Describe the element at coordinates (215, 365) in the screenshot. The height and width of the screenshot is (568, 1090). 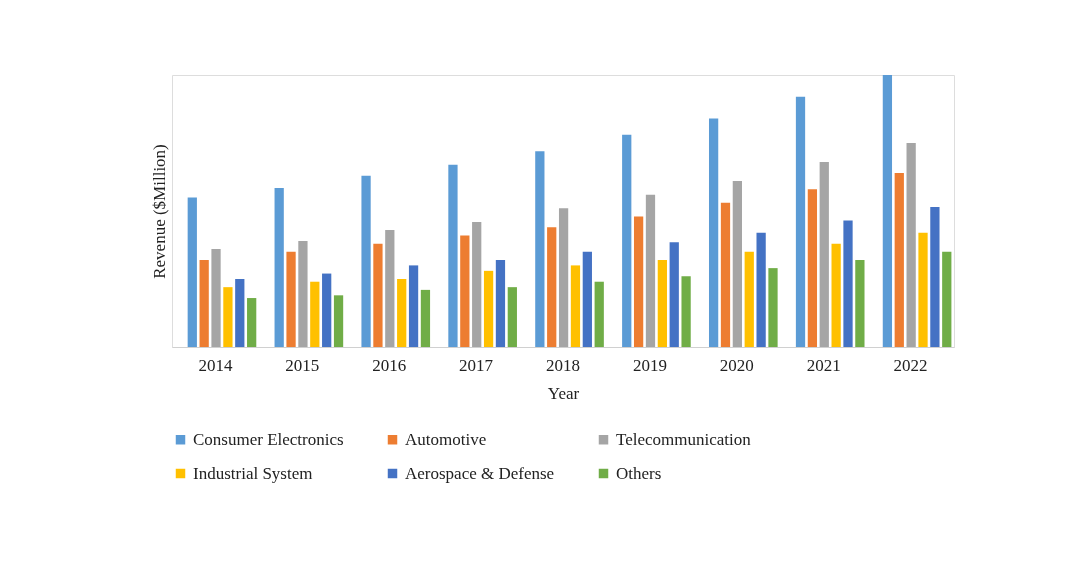
I see `x-tick-label: 2014` at that location.